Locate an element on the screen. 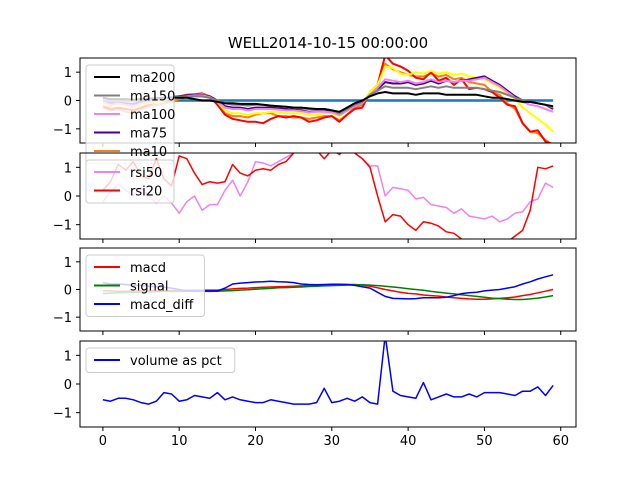 The image size is (640, 480). legend: volume as pct is located at coordinates (160, 360).